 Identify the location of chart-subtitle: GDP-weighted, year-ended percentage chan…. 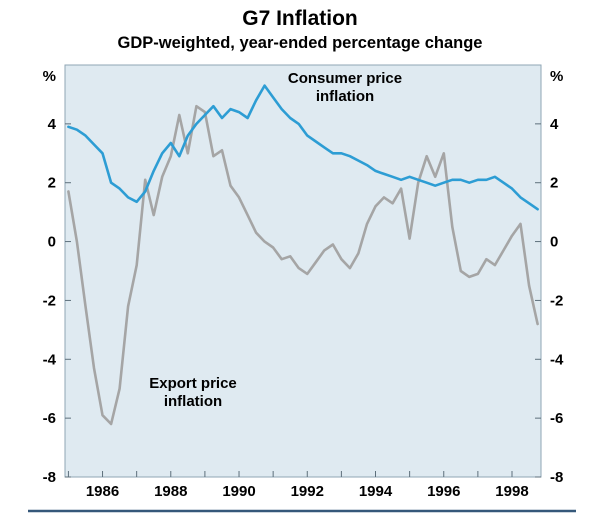
(300, 43).